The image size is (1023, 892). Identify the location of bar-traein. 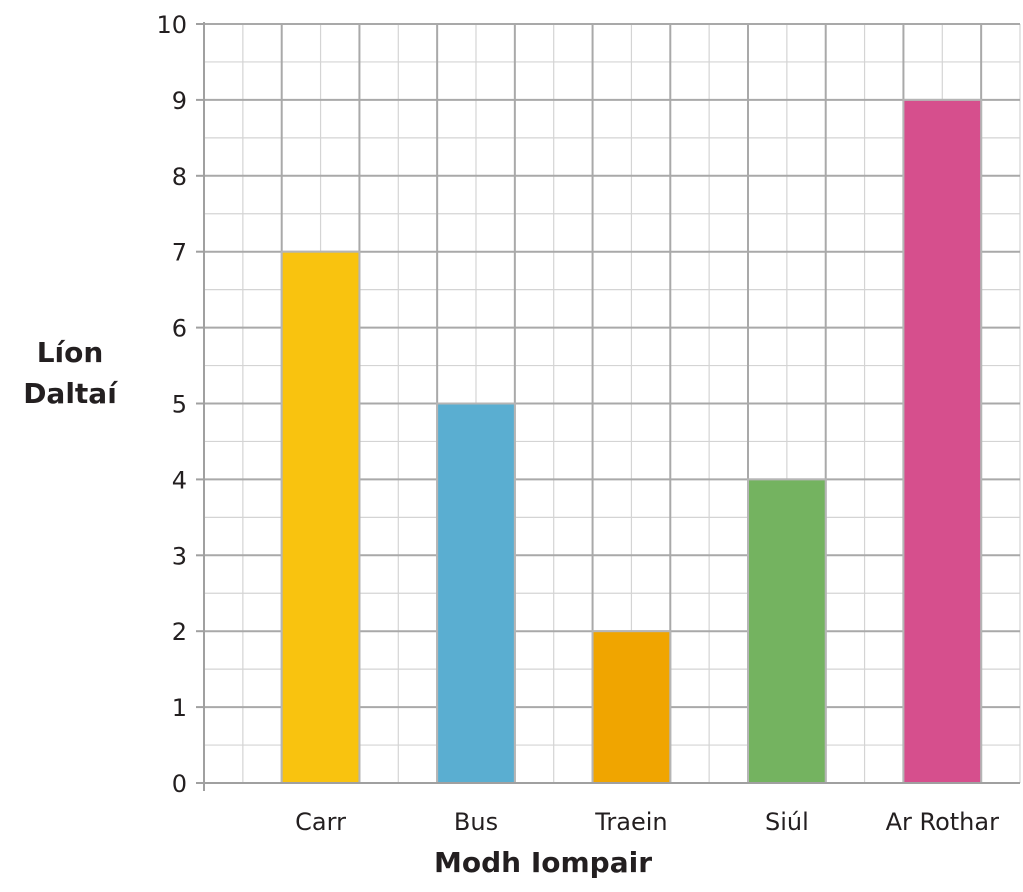
(631, 707).